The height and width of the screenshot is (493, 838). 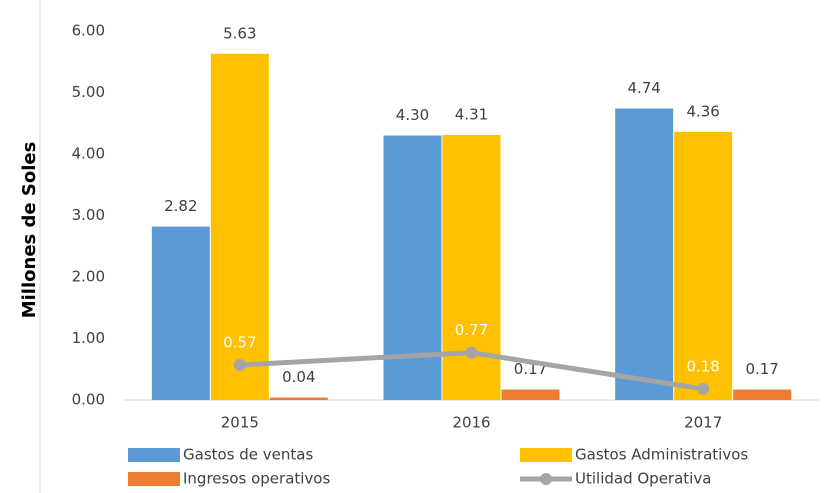 I want to click on x-tick-label: 2016, so click(x=471, y=423).